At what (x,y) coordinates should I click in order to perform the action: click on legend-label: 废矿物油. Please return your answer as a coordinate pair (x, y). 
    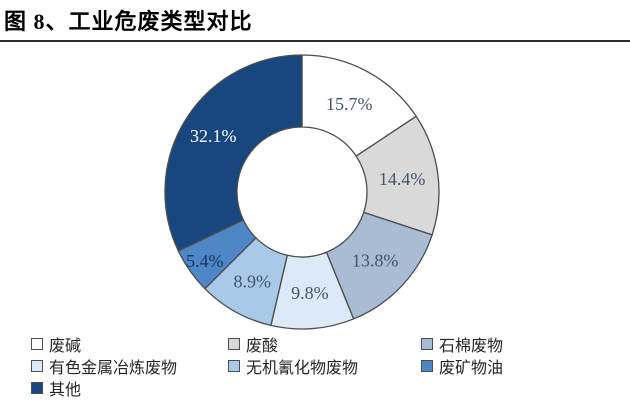
    Looking at the image, I should click on (471, 368).